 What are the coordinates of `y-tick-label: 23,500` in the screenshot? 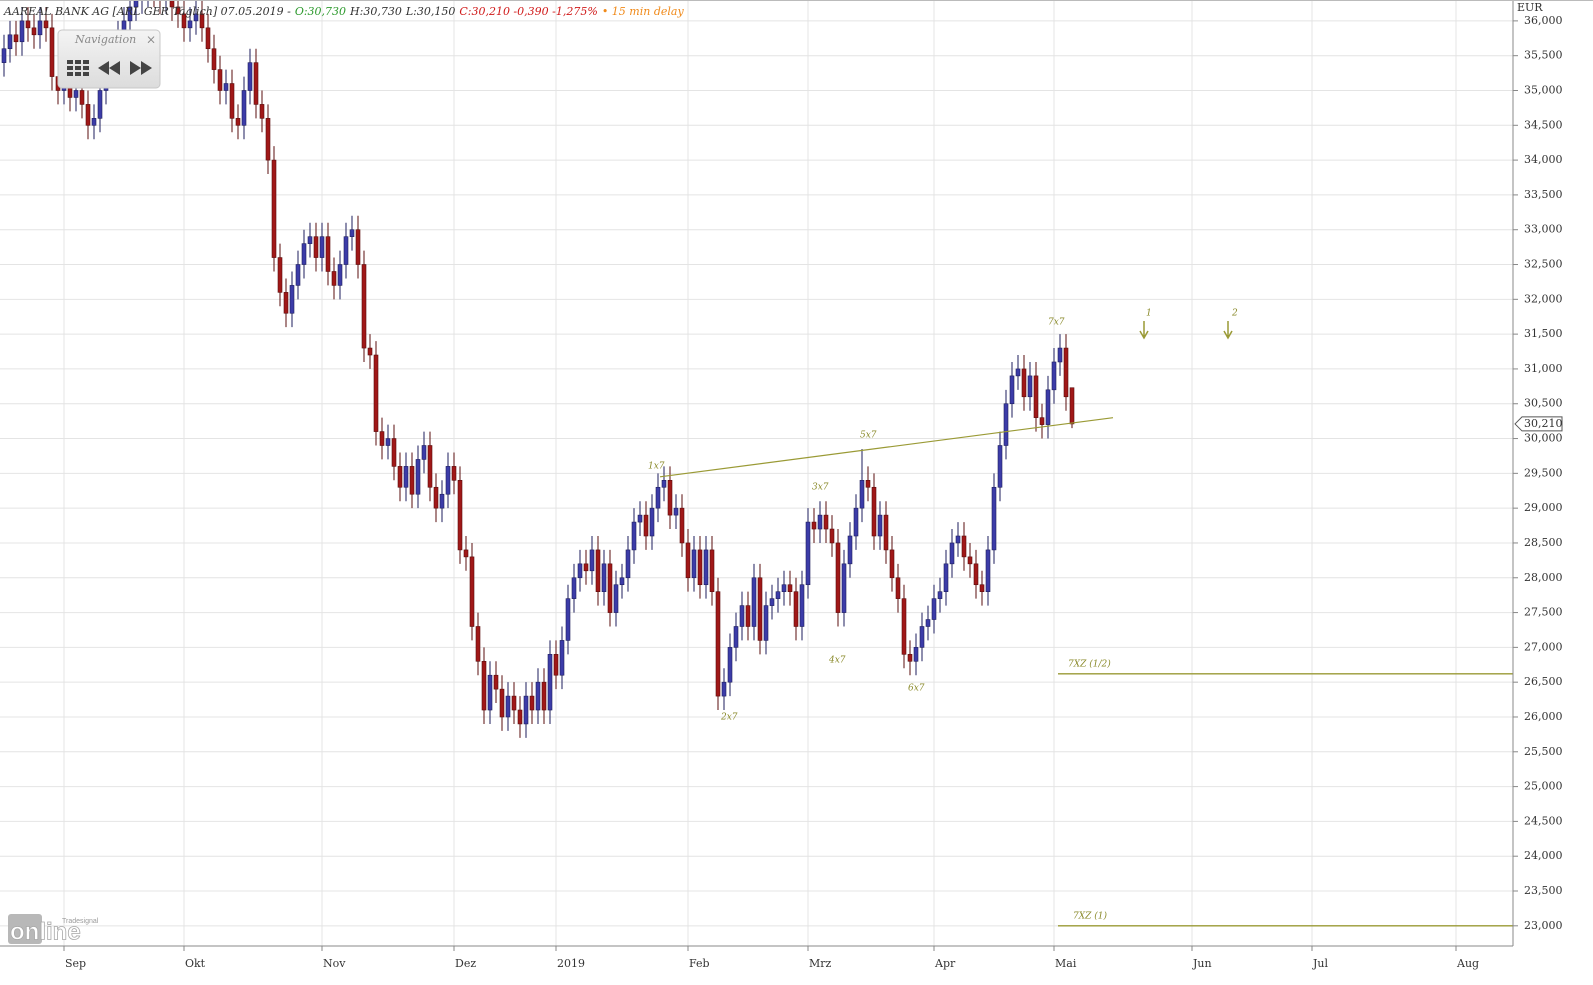 It's located at (1543, 890).